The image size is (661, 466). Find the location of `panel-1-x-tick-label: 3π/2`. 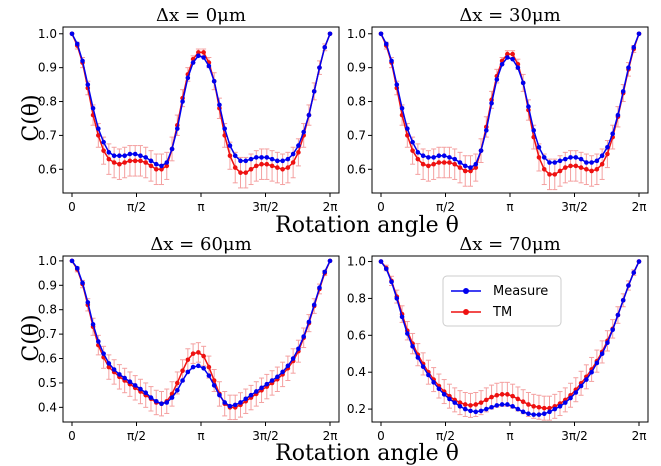

panel-1-x-tick-label: 3π/2 is located at coordinates (265, 207).